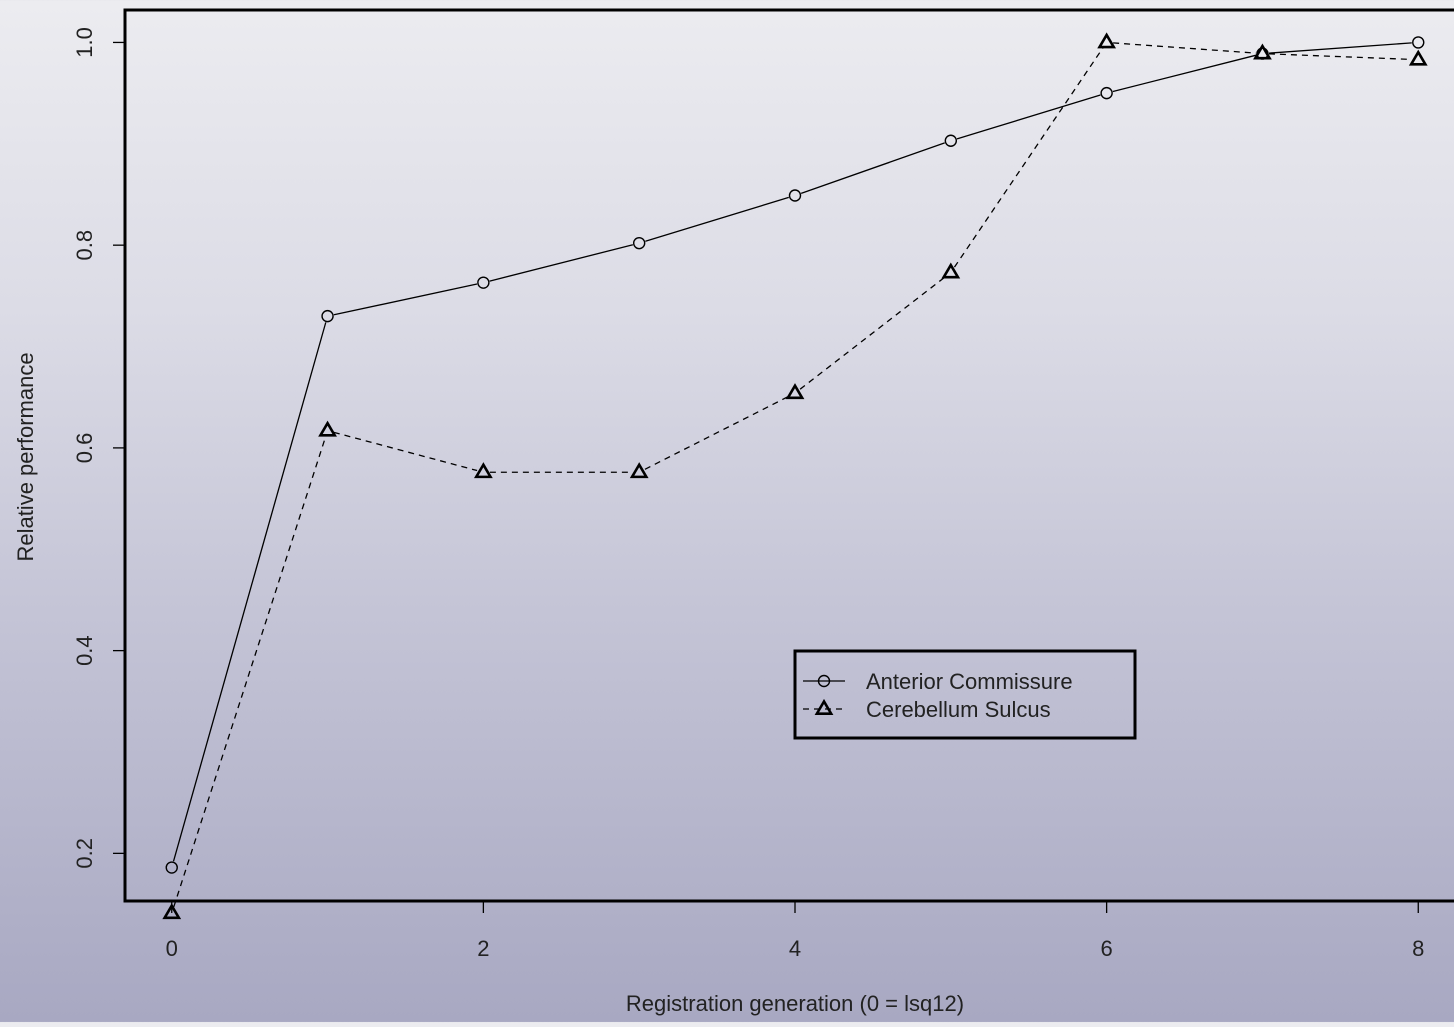 Image resolution: width=1454 pixels, height=1027 pixels. I want to click on legend: Anterior Commissure Cerebellum Sulcus, so click(965, 694).